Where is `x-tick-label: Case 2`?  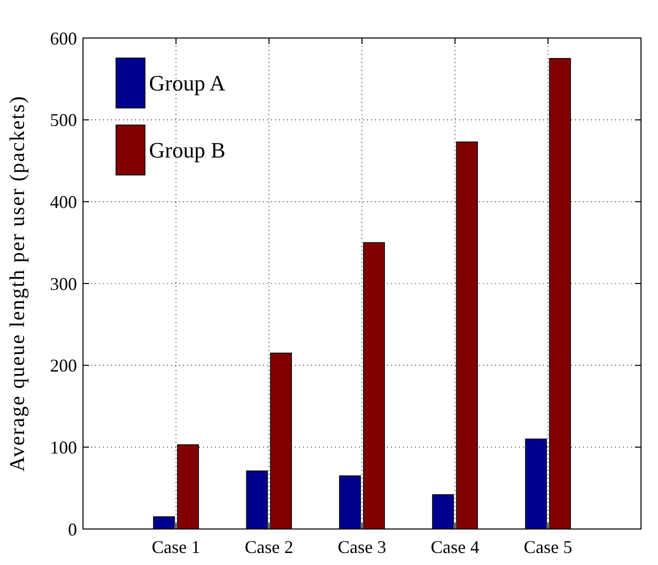
x-tick-label: Case 2 is located at coordinates (269, 547).